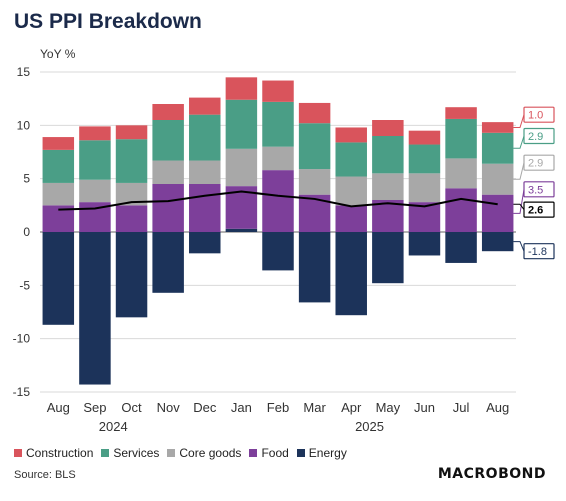 The height and width of the screenshot is (501, 566). What do you see at coordinates (535, 211) in the screenshot?
I see `end-label: 2.6` at bounding box center [535, 211].